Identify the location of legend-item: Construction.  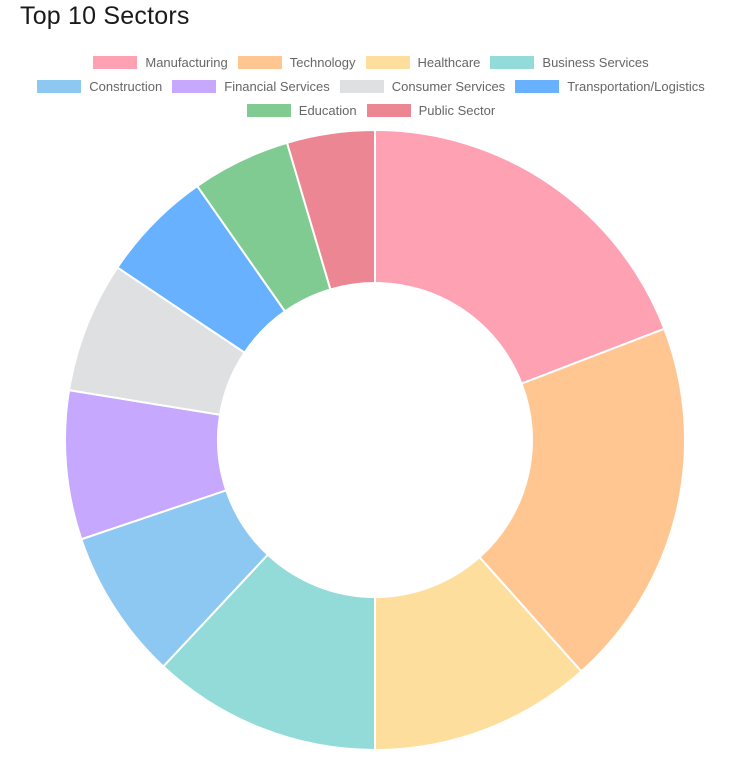
(99, 86).